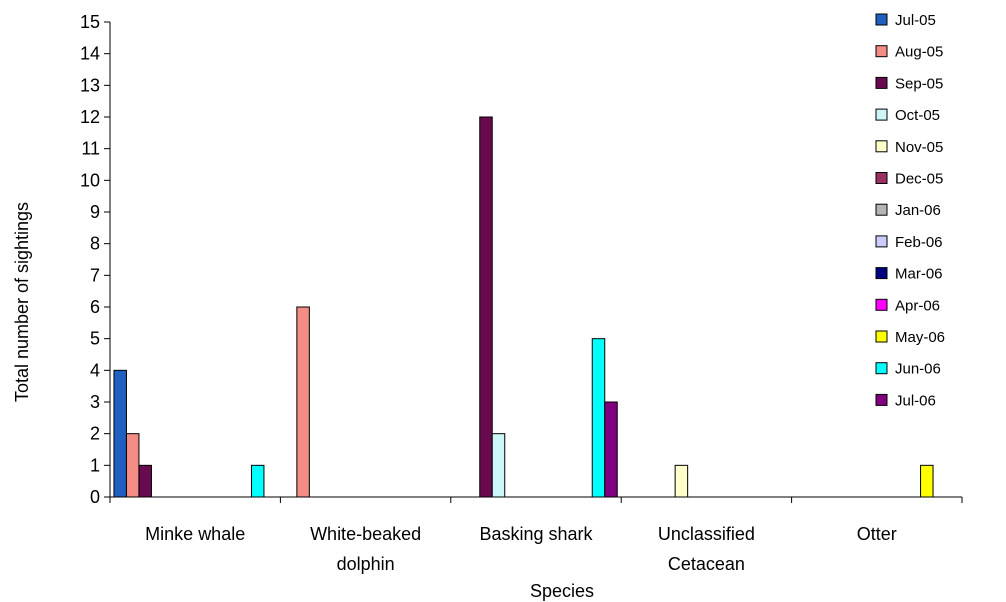  I want to click on legend-label: Aug-05, so click(919, 52).